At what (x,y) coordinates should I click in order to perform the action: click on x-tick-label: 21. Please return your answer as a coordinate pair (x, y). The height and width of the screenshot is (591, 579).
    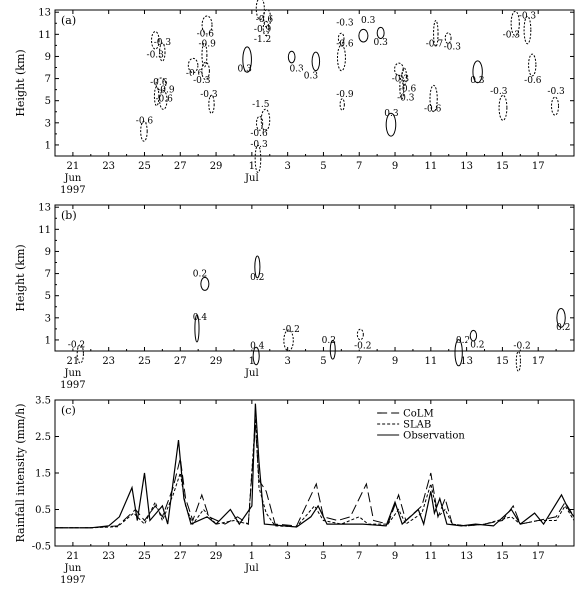
    Looking at the image, I should click on (73, 361).